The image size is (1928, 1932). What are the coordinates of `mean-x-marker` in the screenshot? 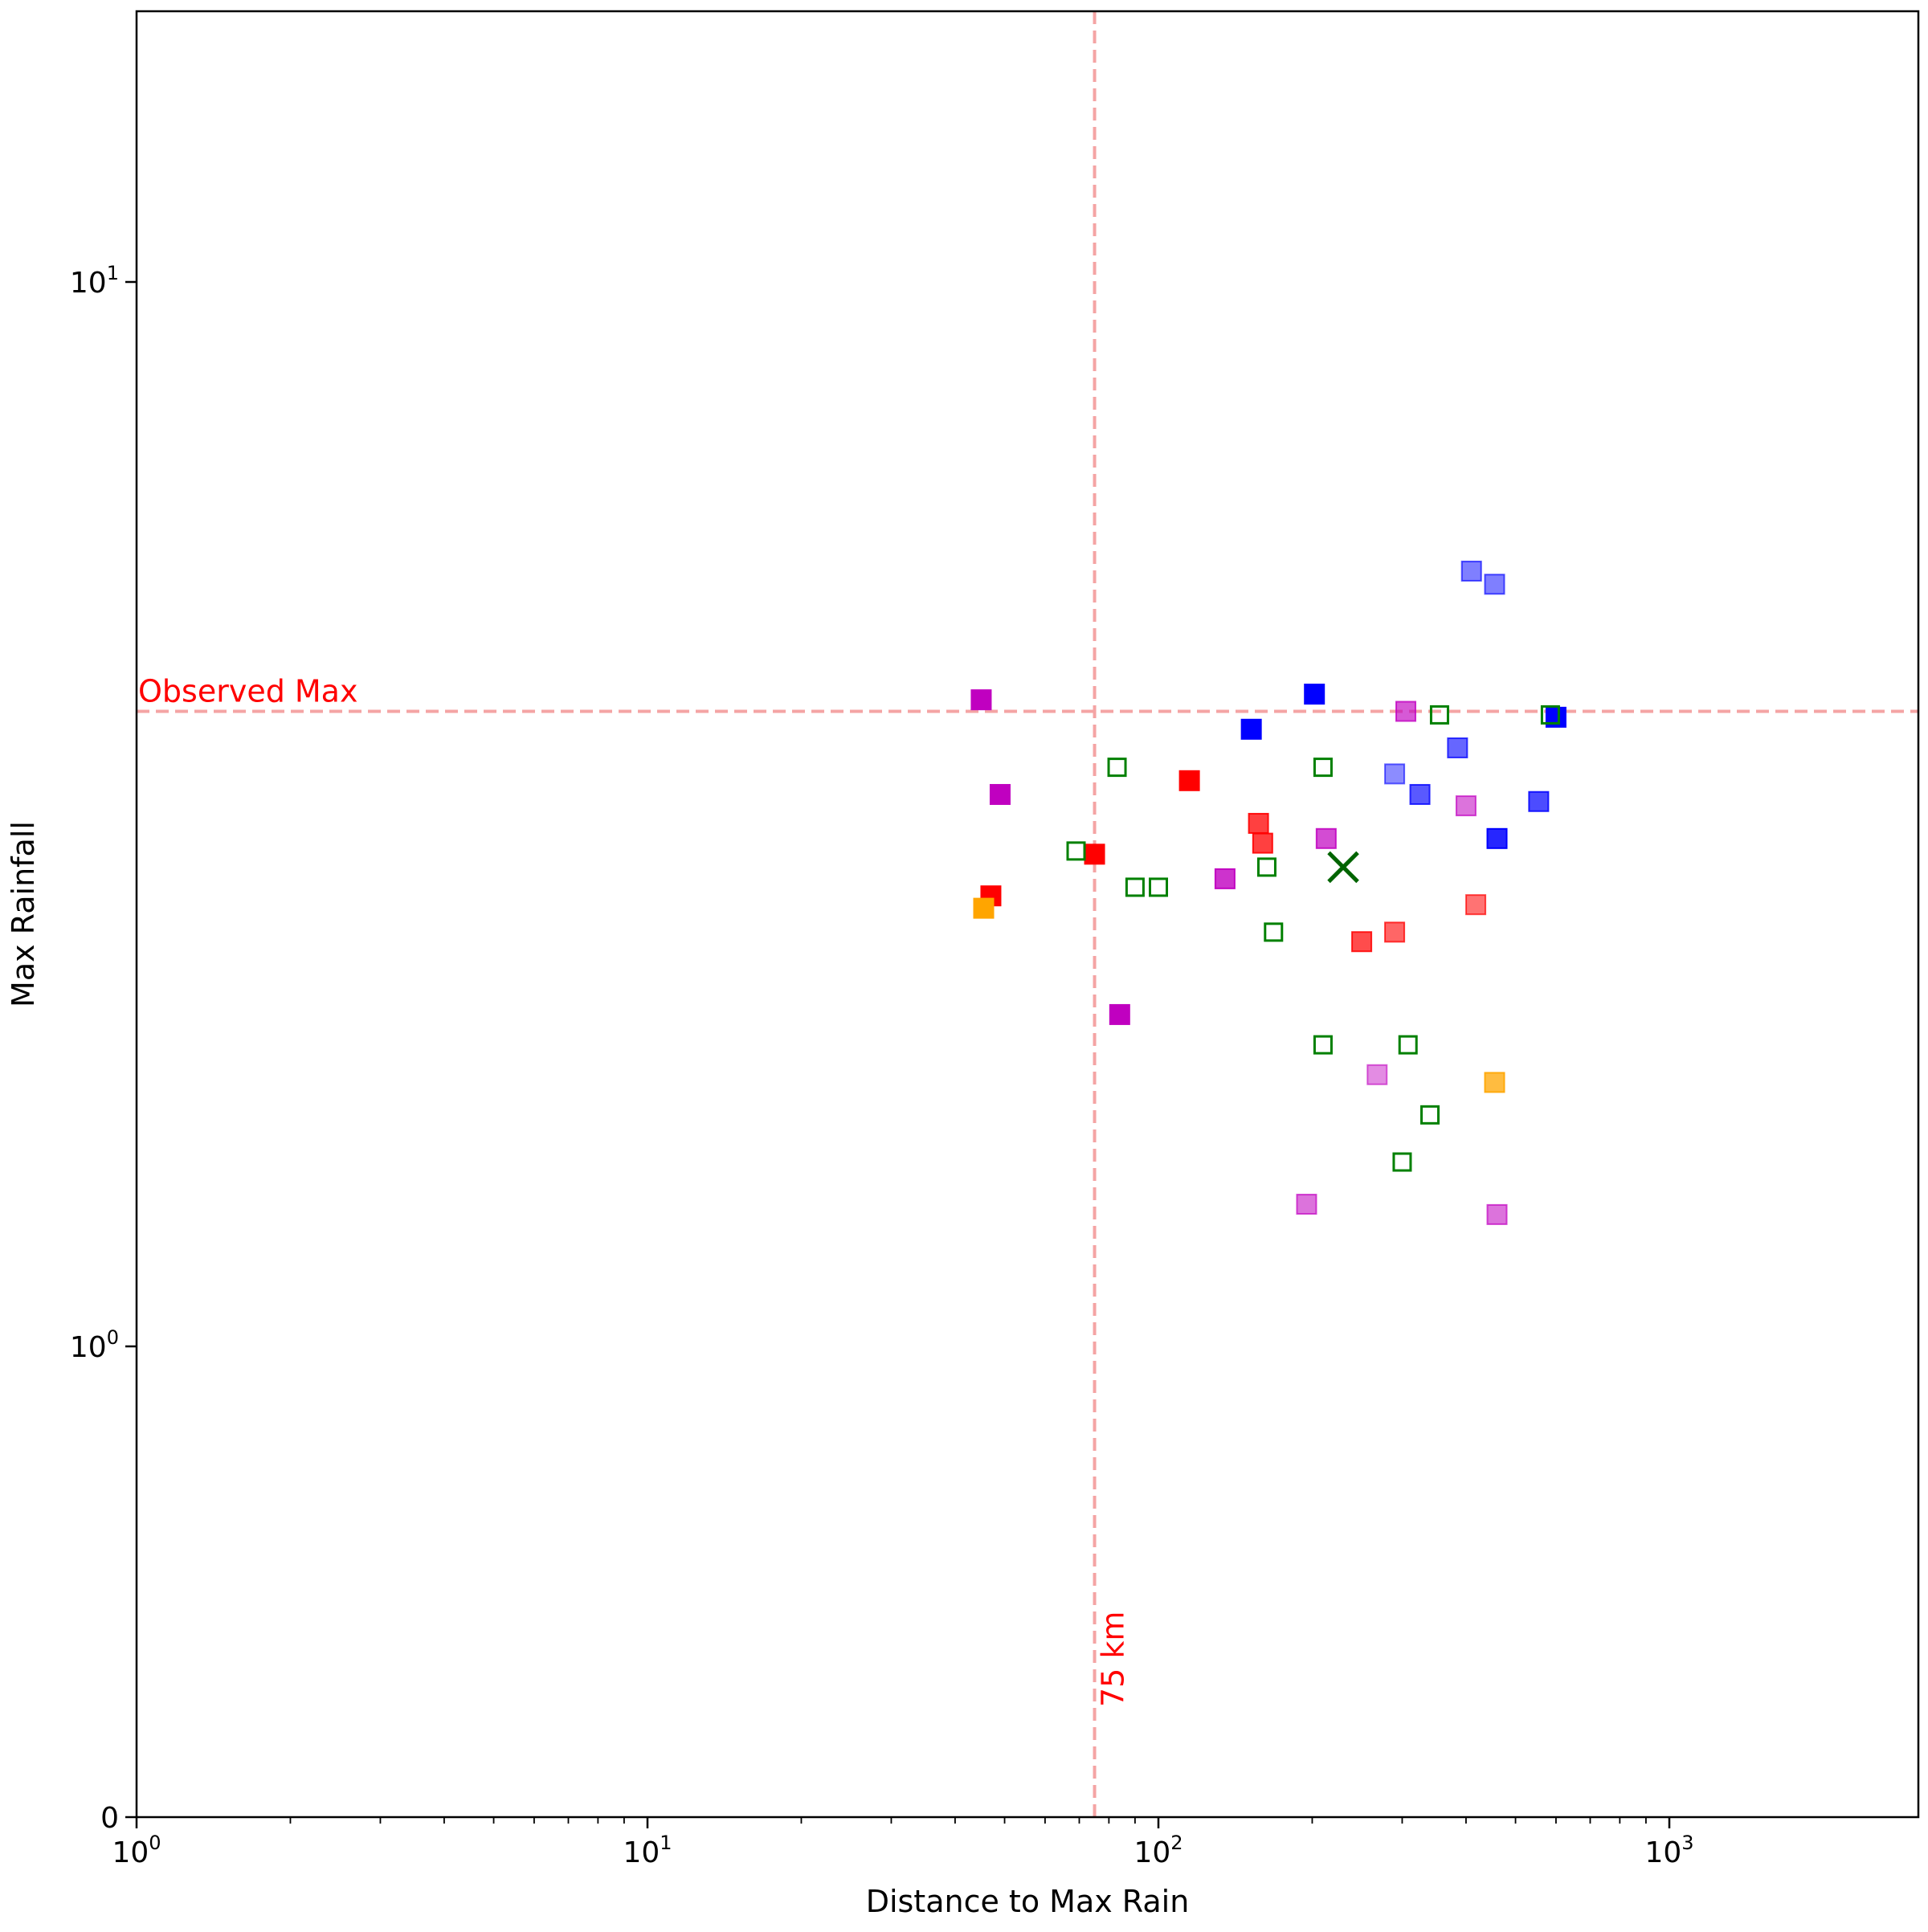 It's located at (1343, 867).